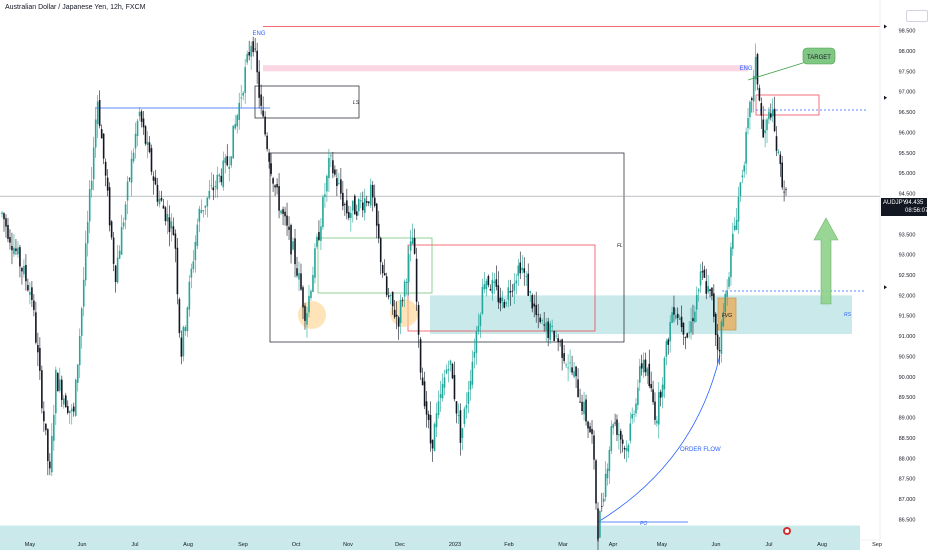  I want to click on price-axis-tick: 92.000, so click(907, 296).